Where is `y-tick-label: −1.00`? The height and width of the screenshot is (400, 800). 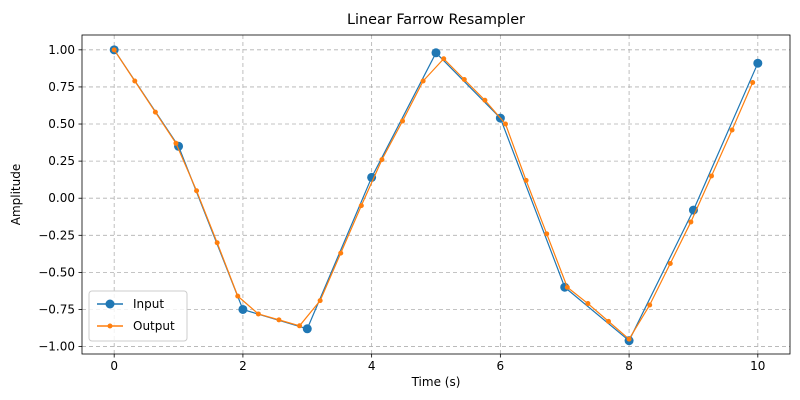
y-tick-label: −1.00 is located at coordinates (56, 347).